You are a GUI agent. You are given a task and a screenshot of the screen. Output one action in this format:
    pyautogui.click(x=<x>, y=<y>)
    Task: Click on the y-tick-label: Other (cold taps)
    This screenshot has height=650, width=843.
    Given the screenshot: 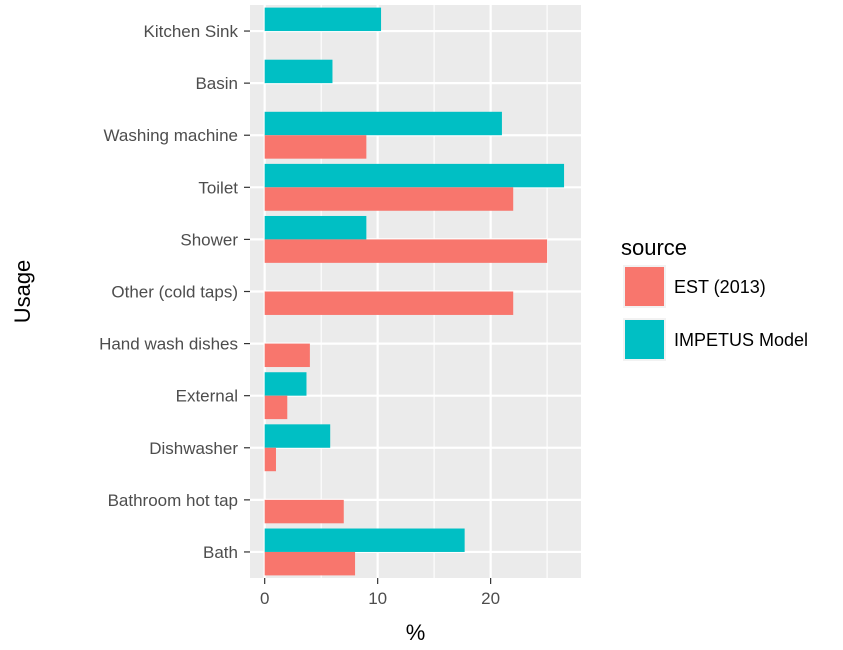 What is the action you would take?
    pyautogui.click(x=174, y=292)
    